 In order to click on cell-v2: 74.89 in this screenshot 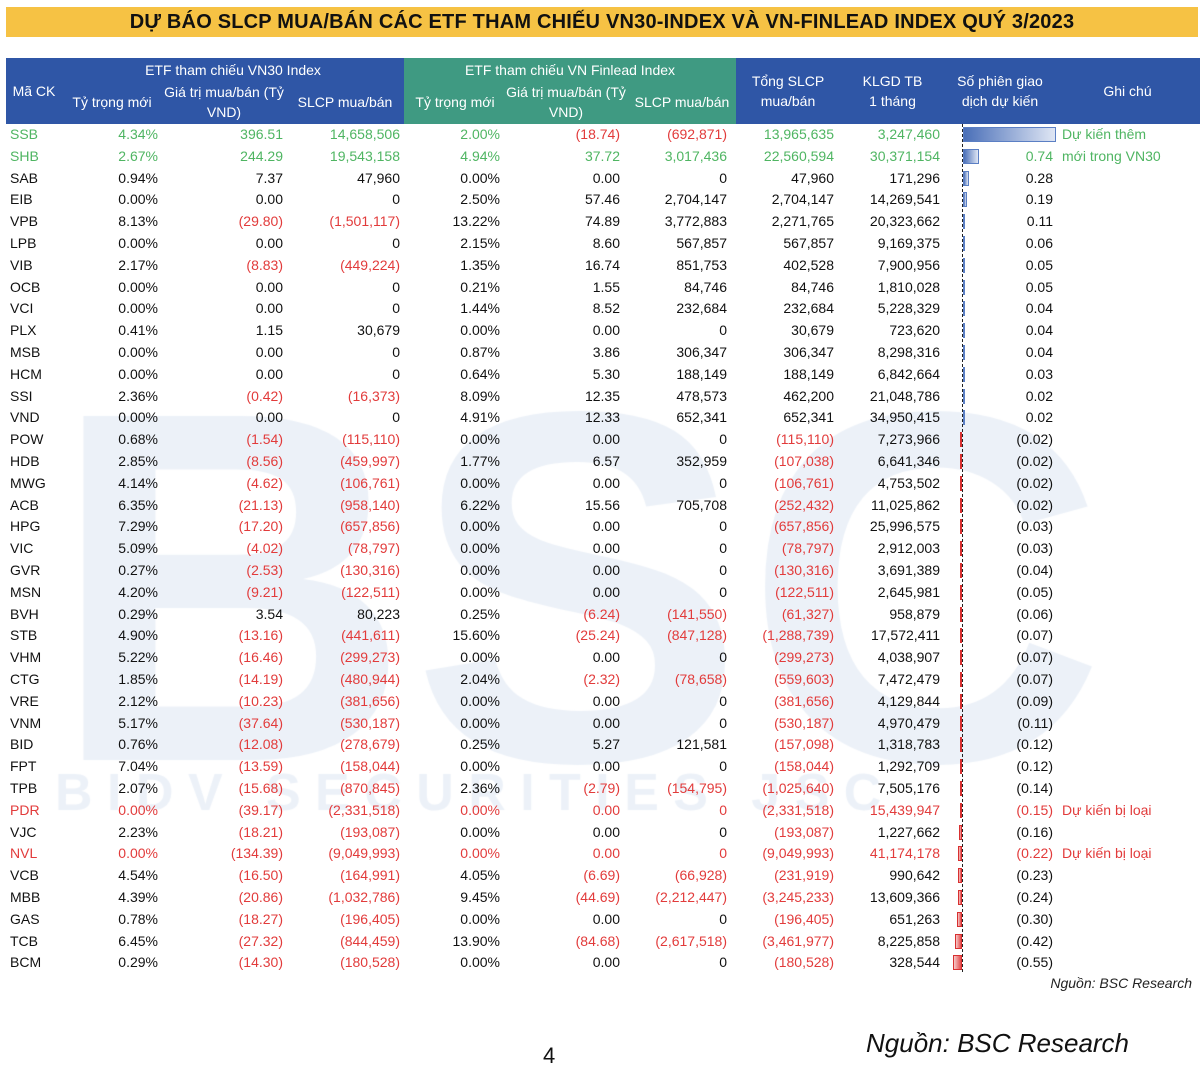, I will do `click(602, 221)`.